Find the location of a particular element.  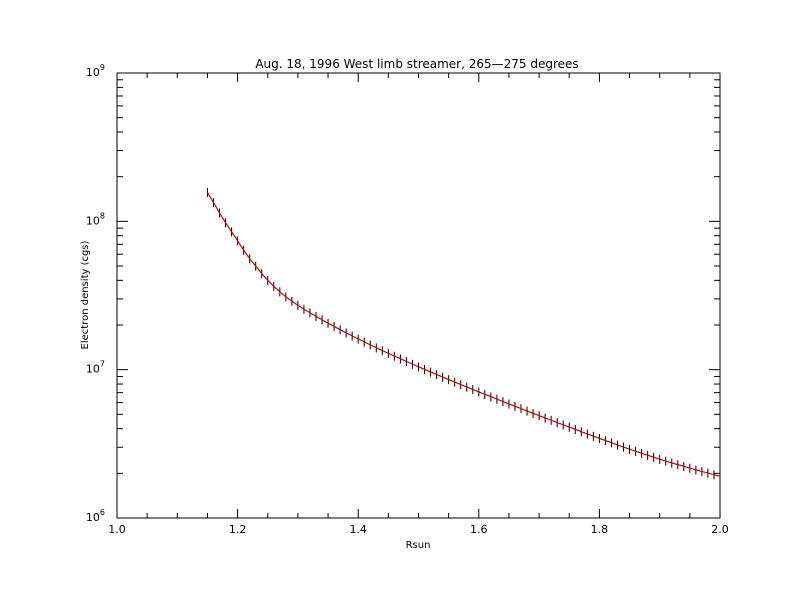

y-tick-label: 10⁶ is located at coordinates (95, 516).